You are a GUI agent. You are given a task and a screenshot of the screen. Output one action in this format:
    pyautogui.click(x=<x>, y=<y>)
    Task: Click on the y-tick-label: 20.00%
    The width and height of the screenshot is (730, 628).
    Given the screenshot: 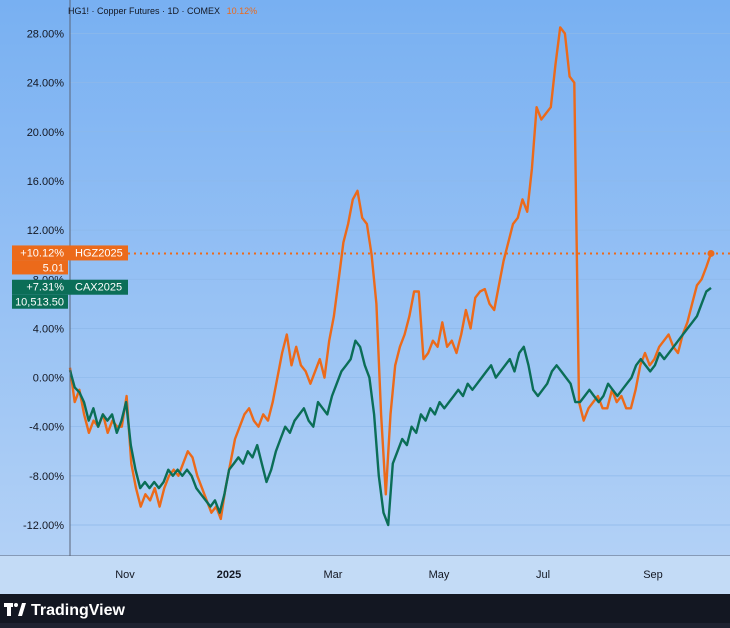 What is the action you would take?
    pyautogui.click(x=46, y=133)
    